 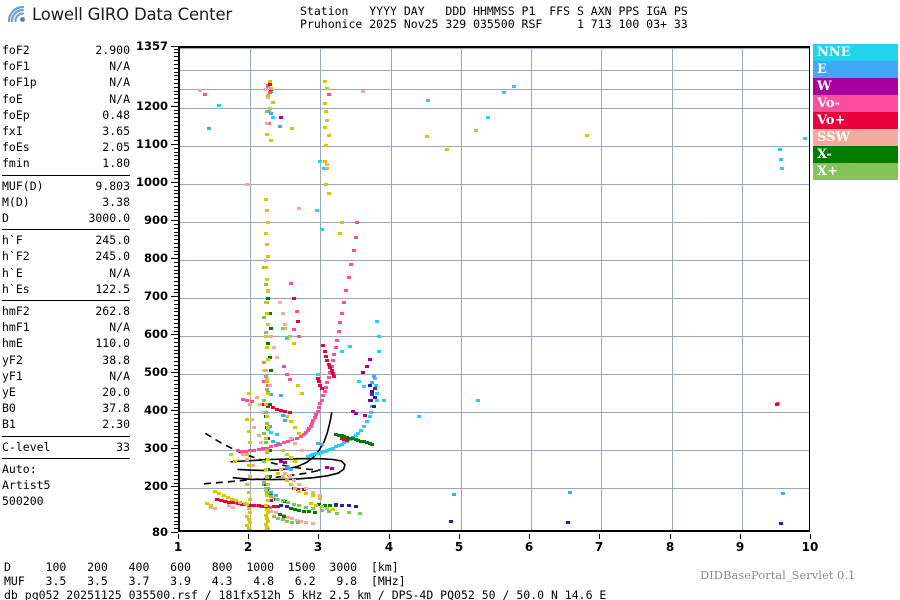 What do you see at coordinates (116, 131) in the screenshot?
I see `stat-value: 3.65` at bounding box center [116, 131].